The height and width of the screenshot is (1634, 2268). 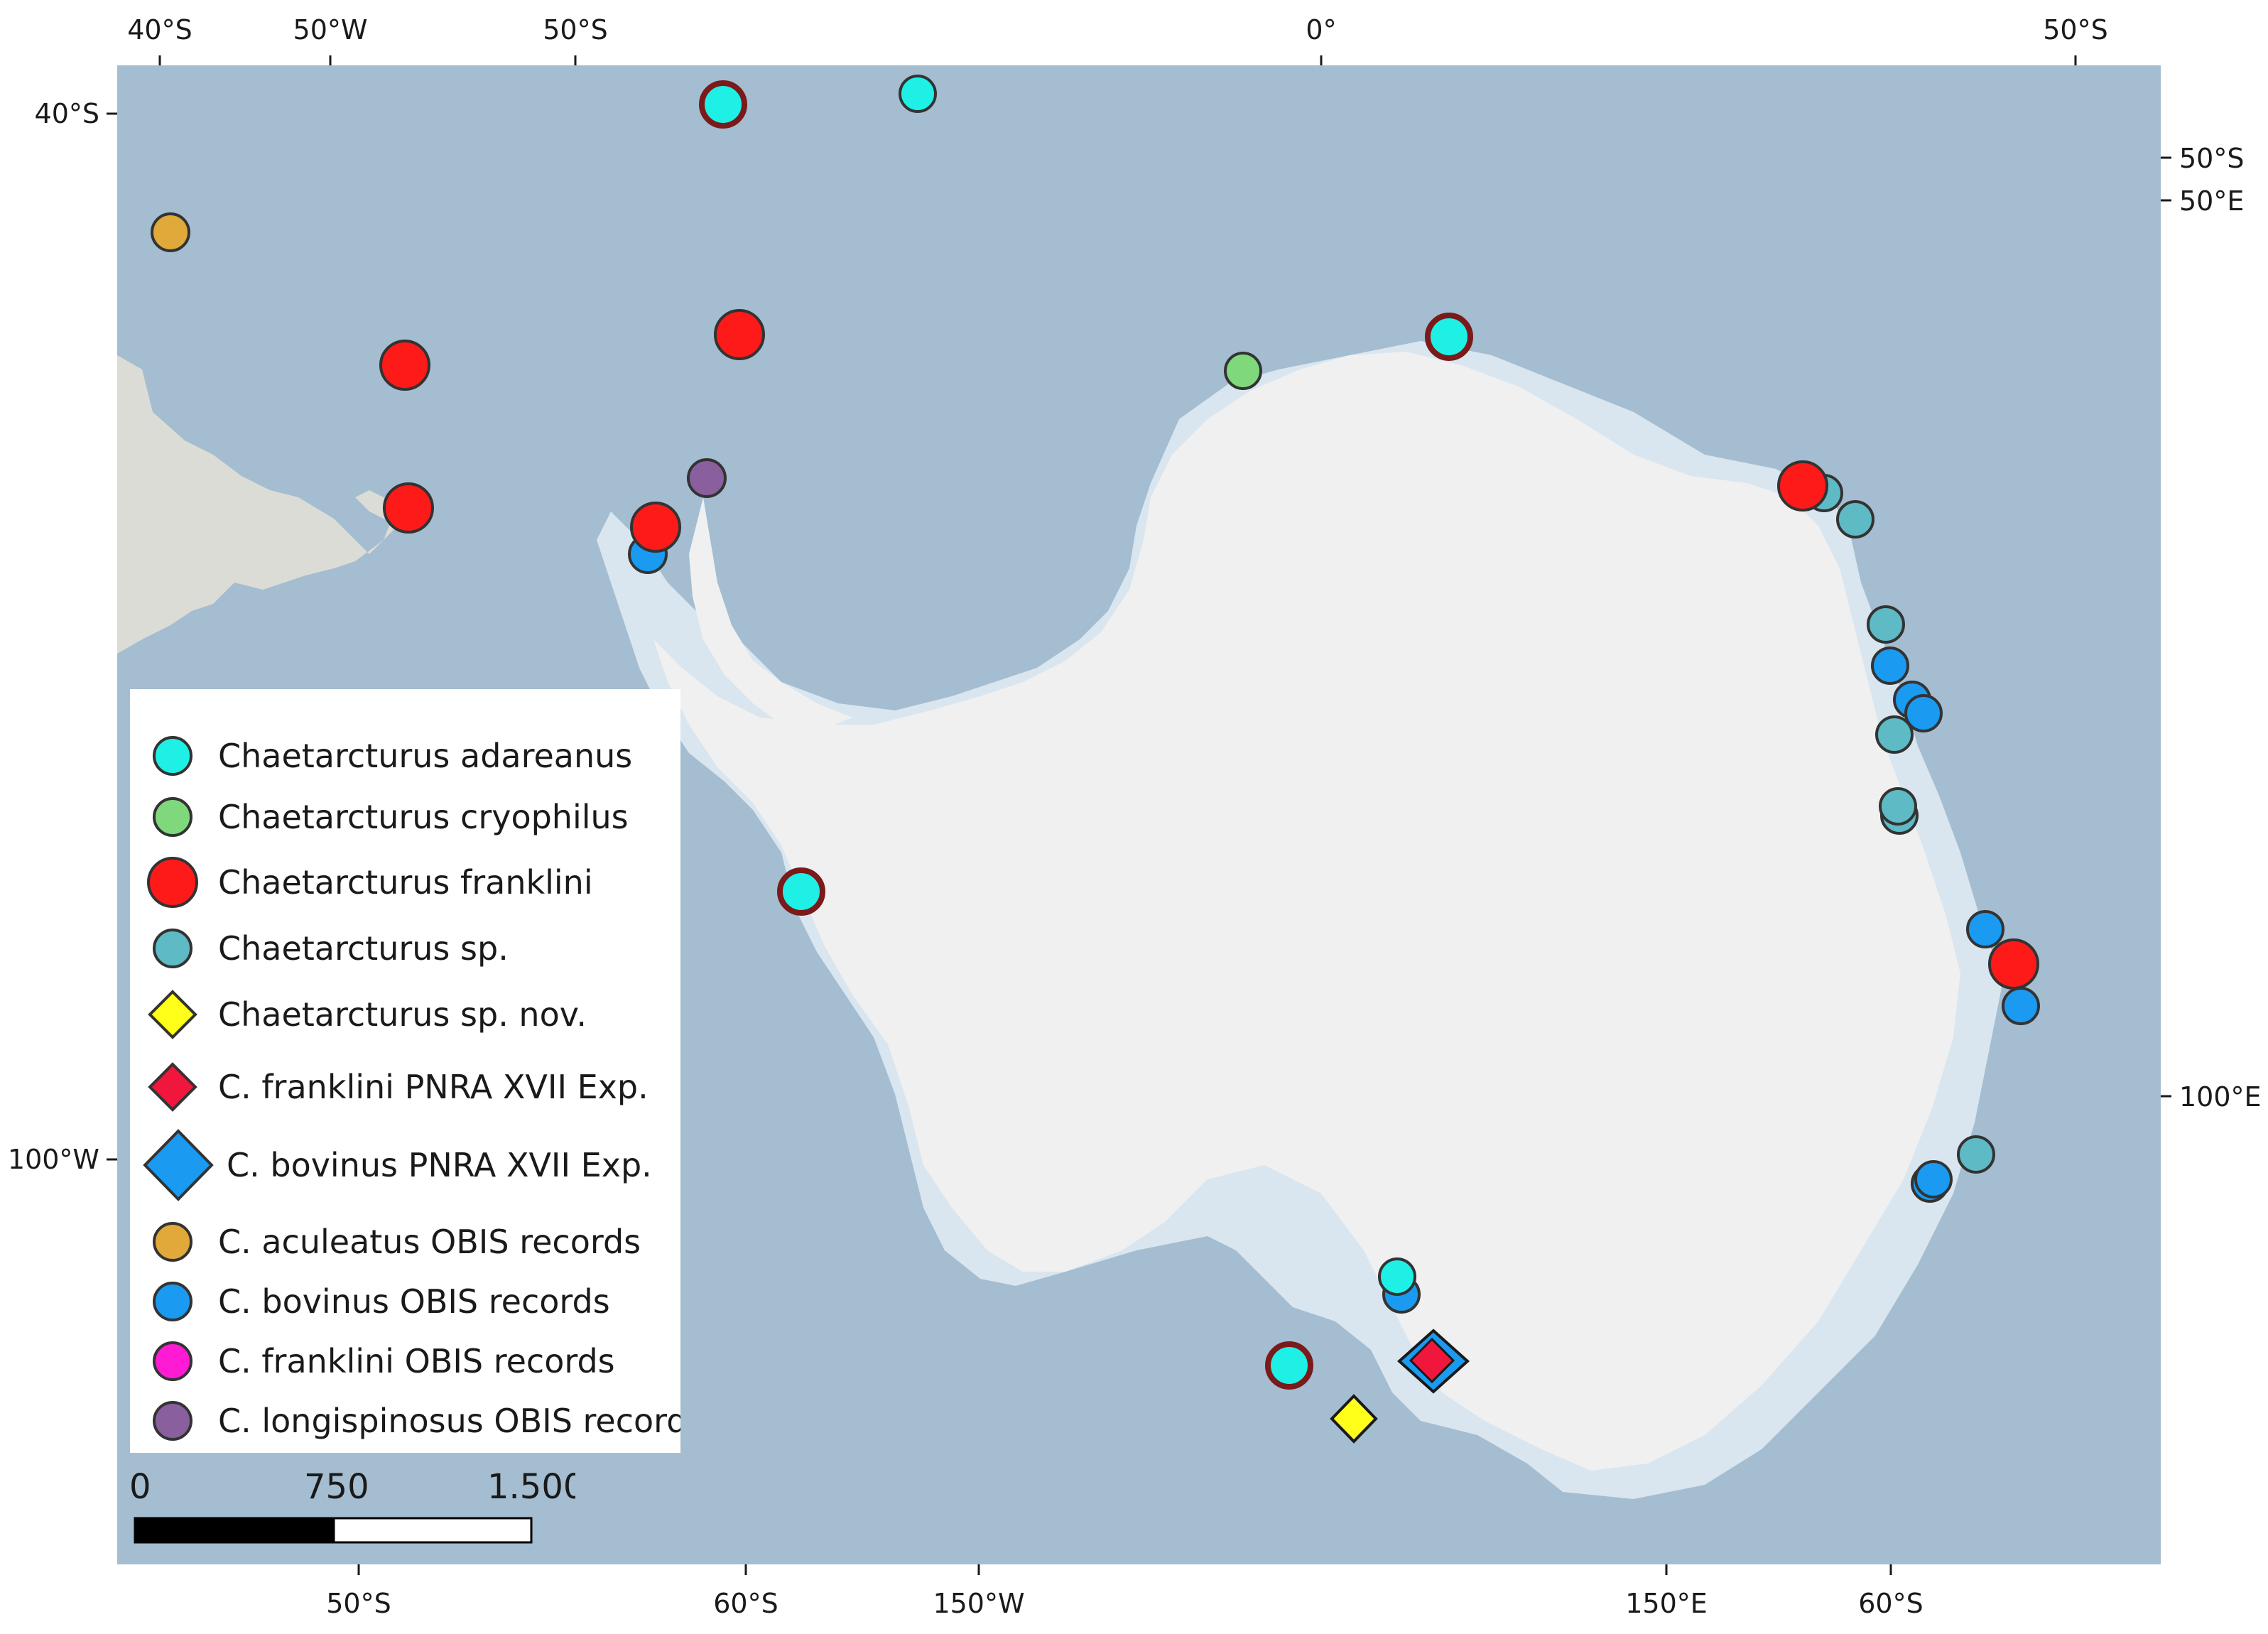 What do you see at coordinates (363, 948) in the screenshot?
I see `legend-label: Chaetarcturus sp.` at bounding box center [363, 948].